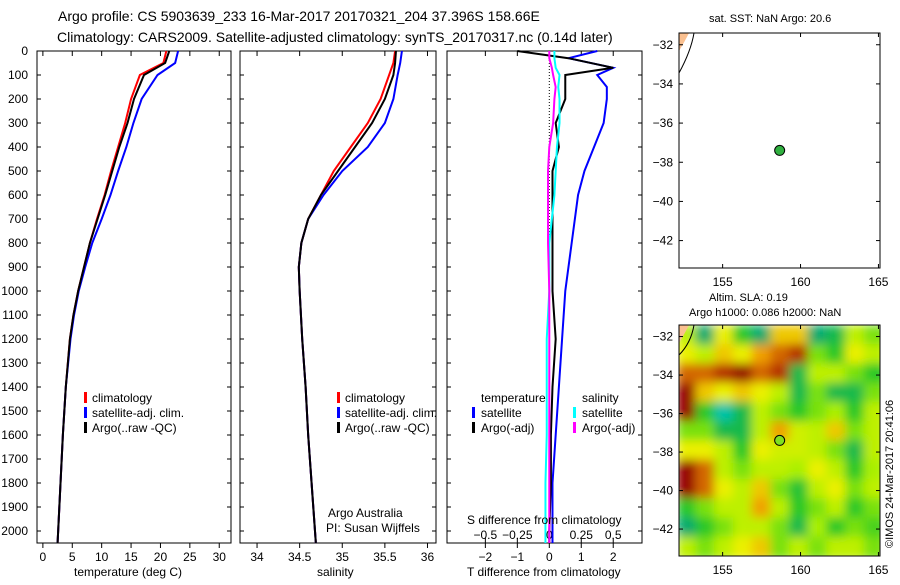 This screenshot has width=900, height=585. I want to click on map2-title: Altim. SLA: 0.19, so click(748, 298).